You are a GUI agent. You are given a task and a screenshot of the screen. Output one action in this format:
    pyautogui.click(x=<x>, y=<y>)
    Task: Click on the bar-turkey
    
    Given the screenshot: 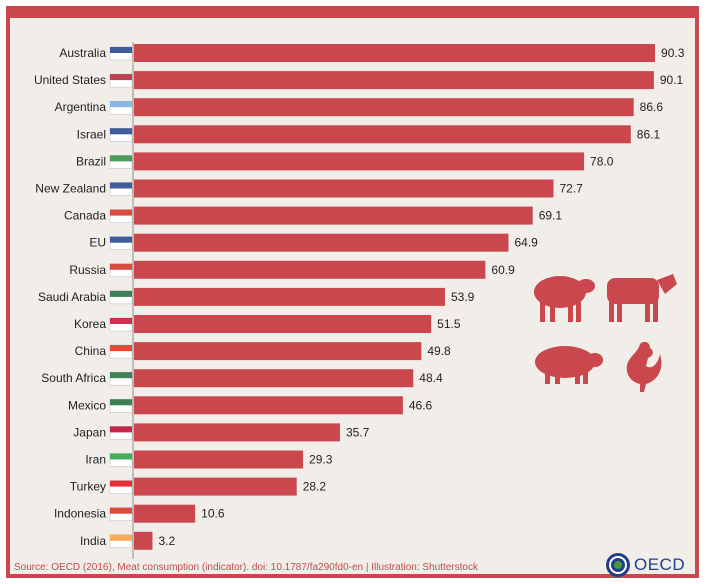 What is the action you would take?
    pyautogui.click(x=215, y=486)
    